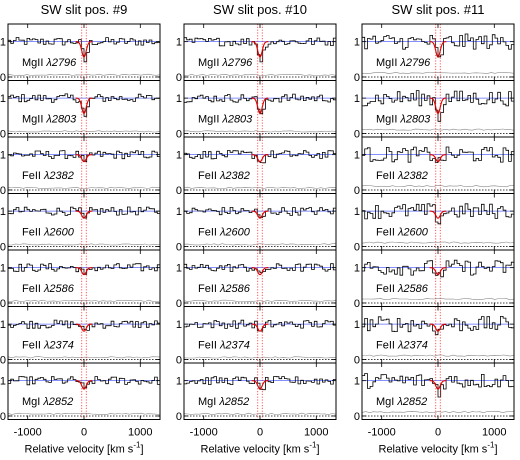  I want to click on wavelength: λ2382, so click(234, 176).